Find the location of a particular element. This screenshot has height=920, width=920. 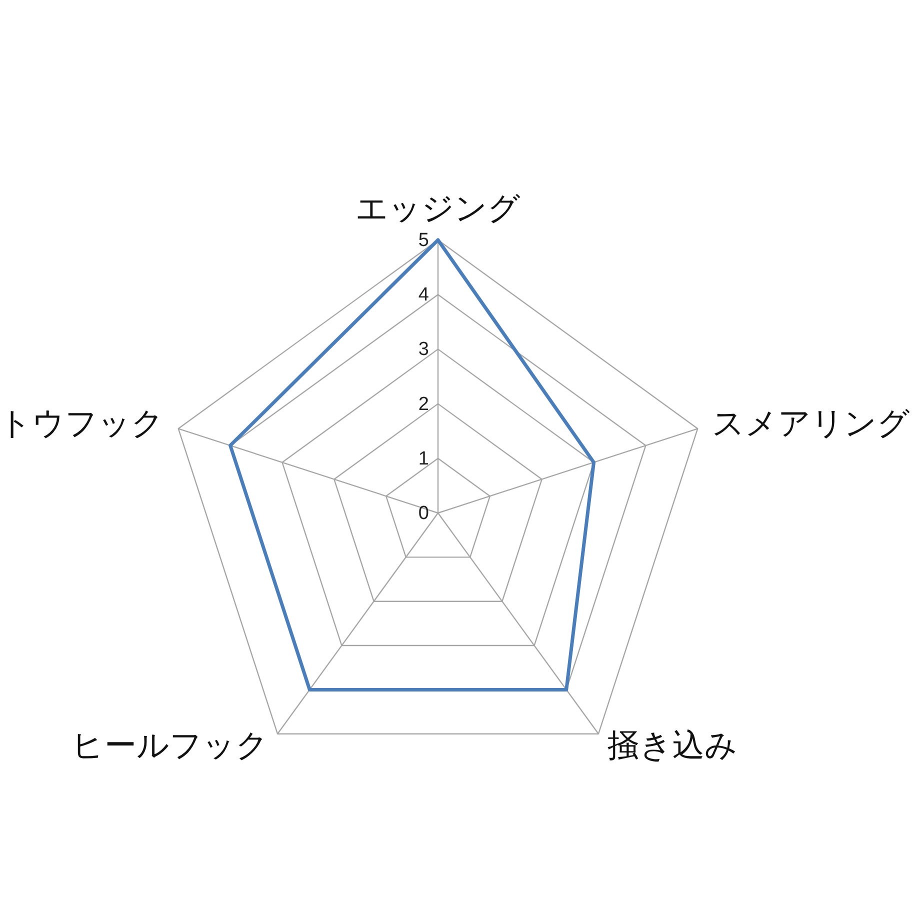

spoke-label: エッジング is located at coordinates (438, 208).